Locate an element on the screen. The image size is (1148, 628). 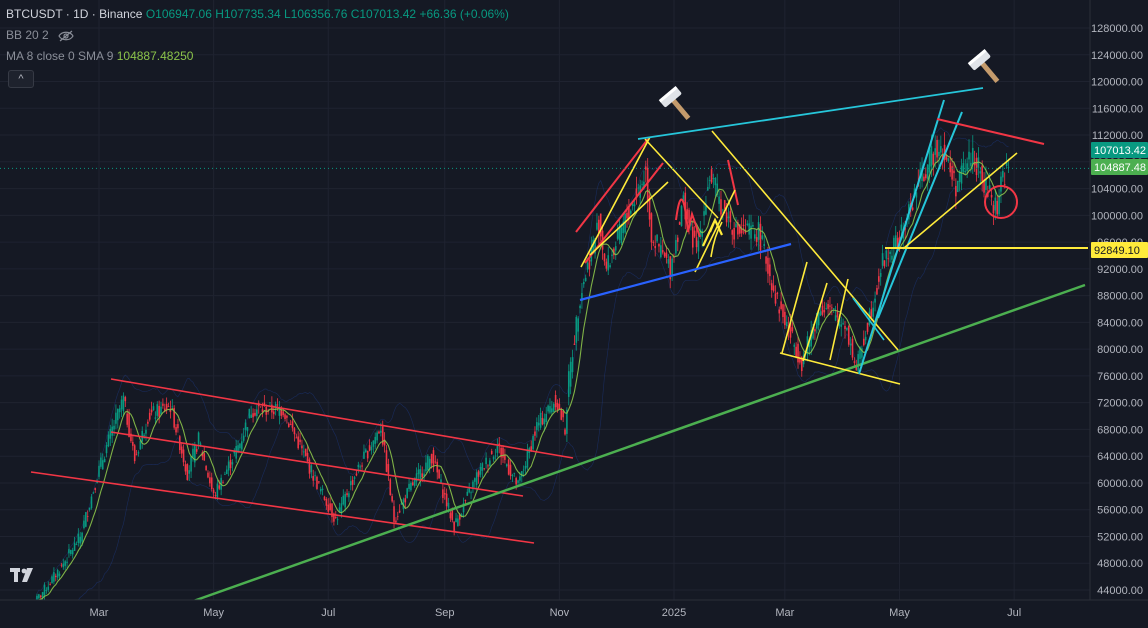
legend-bb-row: BB 20 2 is located at coordinates (257, 35).